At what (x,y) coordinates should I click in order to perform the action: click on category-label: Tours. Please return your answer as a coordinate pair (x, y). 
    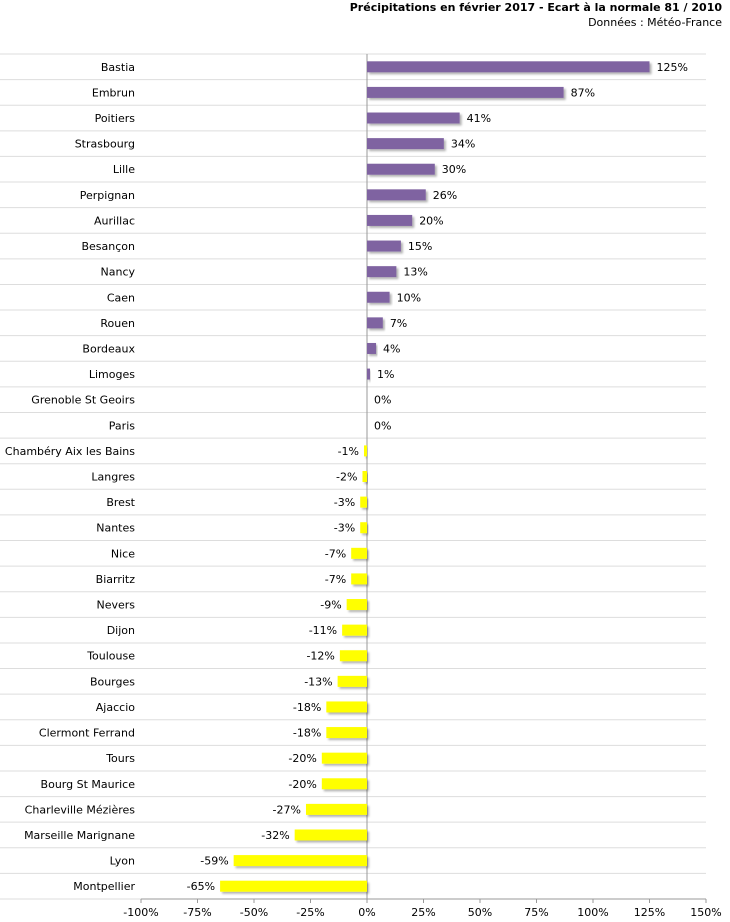
    Looking at the image, I should click on (120, 758).